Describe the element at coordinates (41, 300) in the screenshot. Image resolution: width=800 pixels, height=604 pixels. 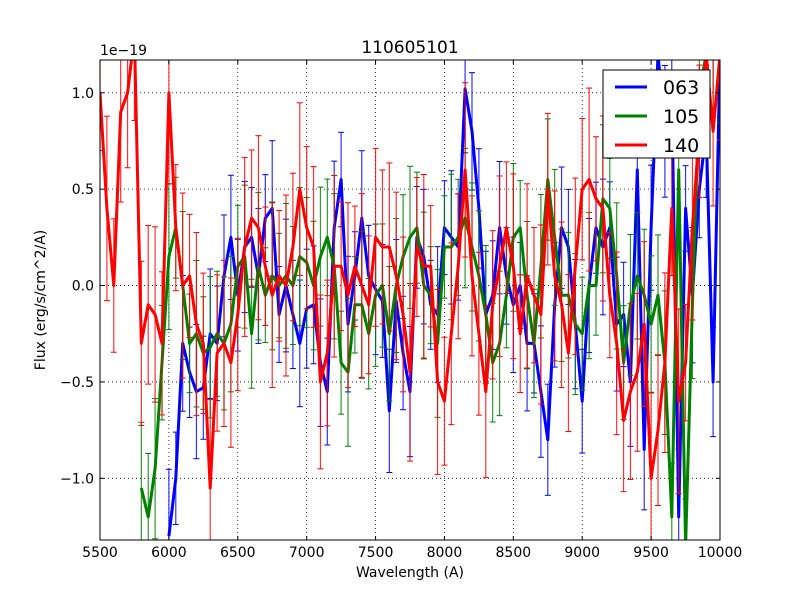
I see `y-axis-label: Flux (erg/s/cm^2/A)` at that location.